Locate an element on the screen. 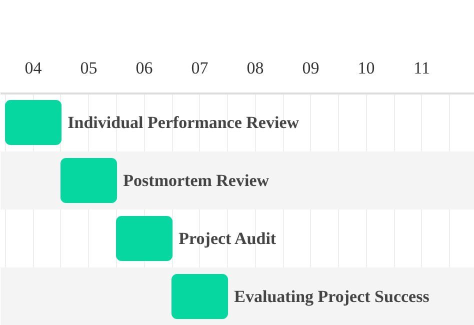 This screenshot has width=474, height=325. x-tick-label: 06 is located at coordinates (144, 68).